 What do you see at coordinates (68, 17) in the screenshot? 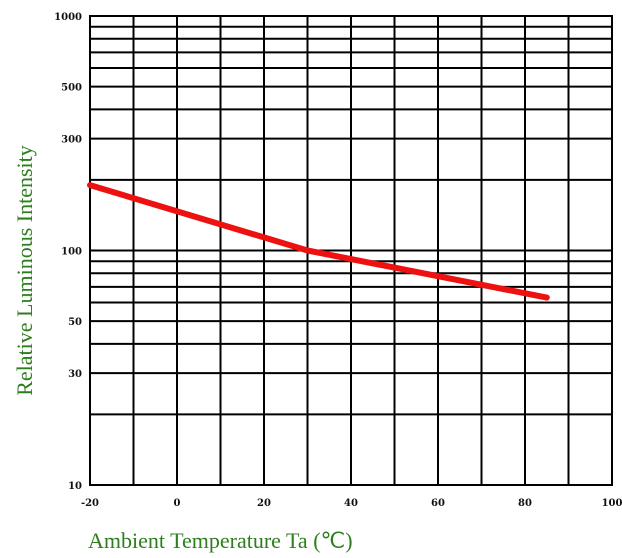
I see `y-tick-label: 1000` at bounding box center [68, 17].